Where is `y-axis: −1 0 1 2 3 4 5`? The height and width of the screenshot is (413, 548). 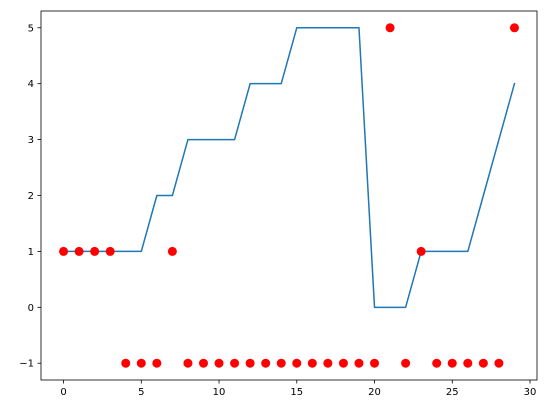 y-axis: −1 0 1 2 3 4 5 is located at coordinates (30, 196).